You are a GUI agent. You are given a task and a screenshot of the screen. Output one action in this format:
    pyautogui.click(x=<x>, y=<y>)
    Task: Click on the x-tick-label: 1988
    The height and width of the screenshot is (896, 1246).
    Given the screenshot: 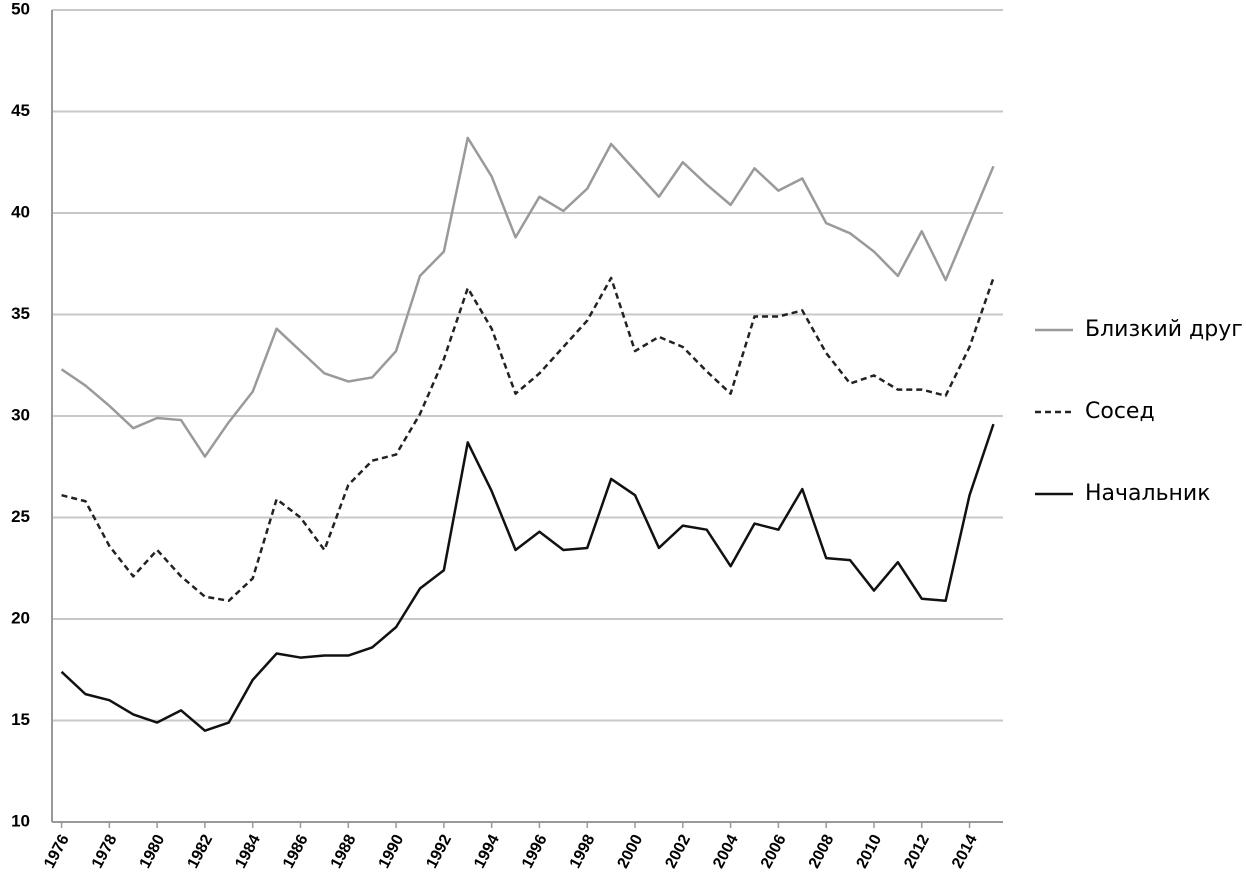 What is the action you would take?
    pyautogui.click(x=344, y=852)
    